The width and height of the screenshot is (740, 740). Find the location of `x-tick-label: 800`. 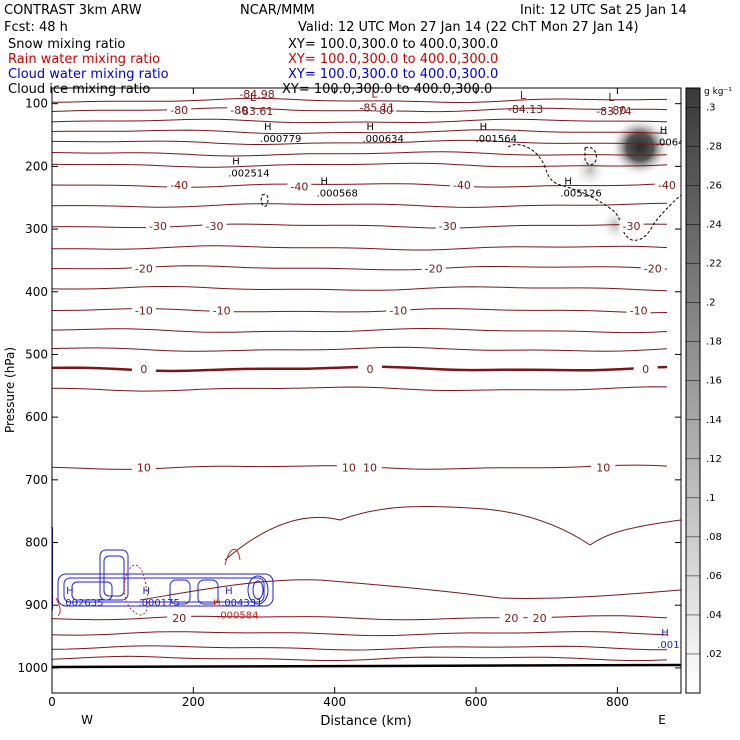

x-tick-label: 800 is located at coordinates (617, 702).